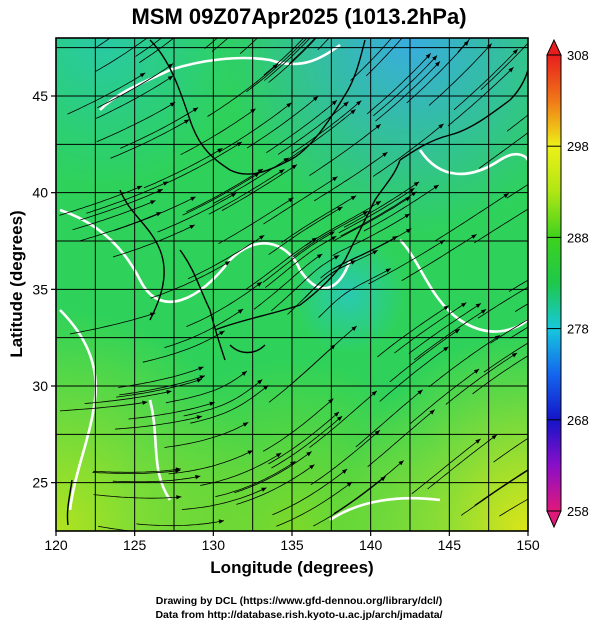  Describe the element at coordinates (371, 545) in the screenshot. I see `x-tick-label: 140` at that location.